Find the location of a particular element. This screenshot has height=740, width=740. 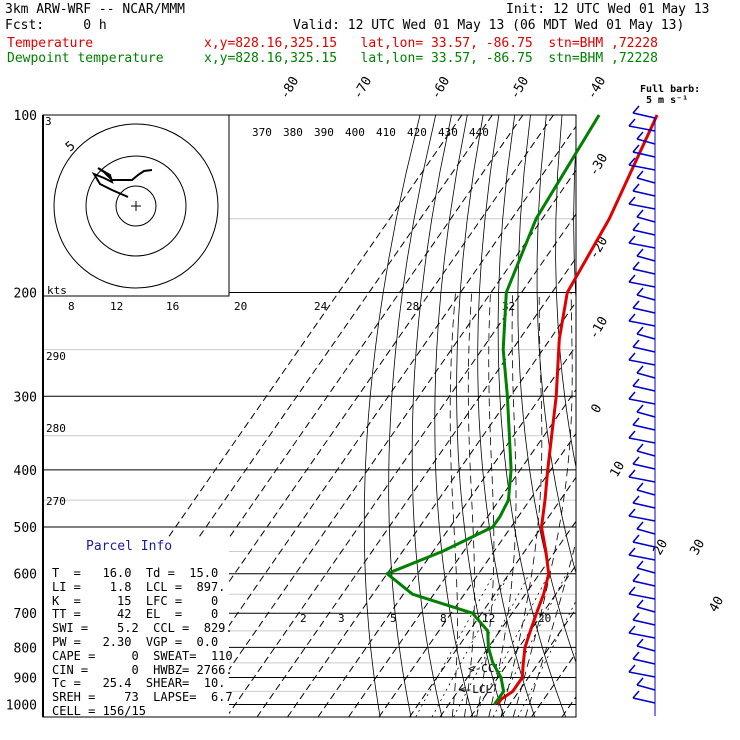

hodograph-marker-label: 3 is located at coordinates (48, 121).